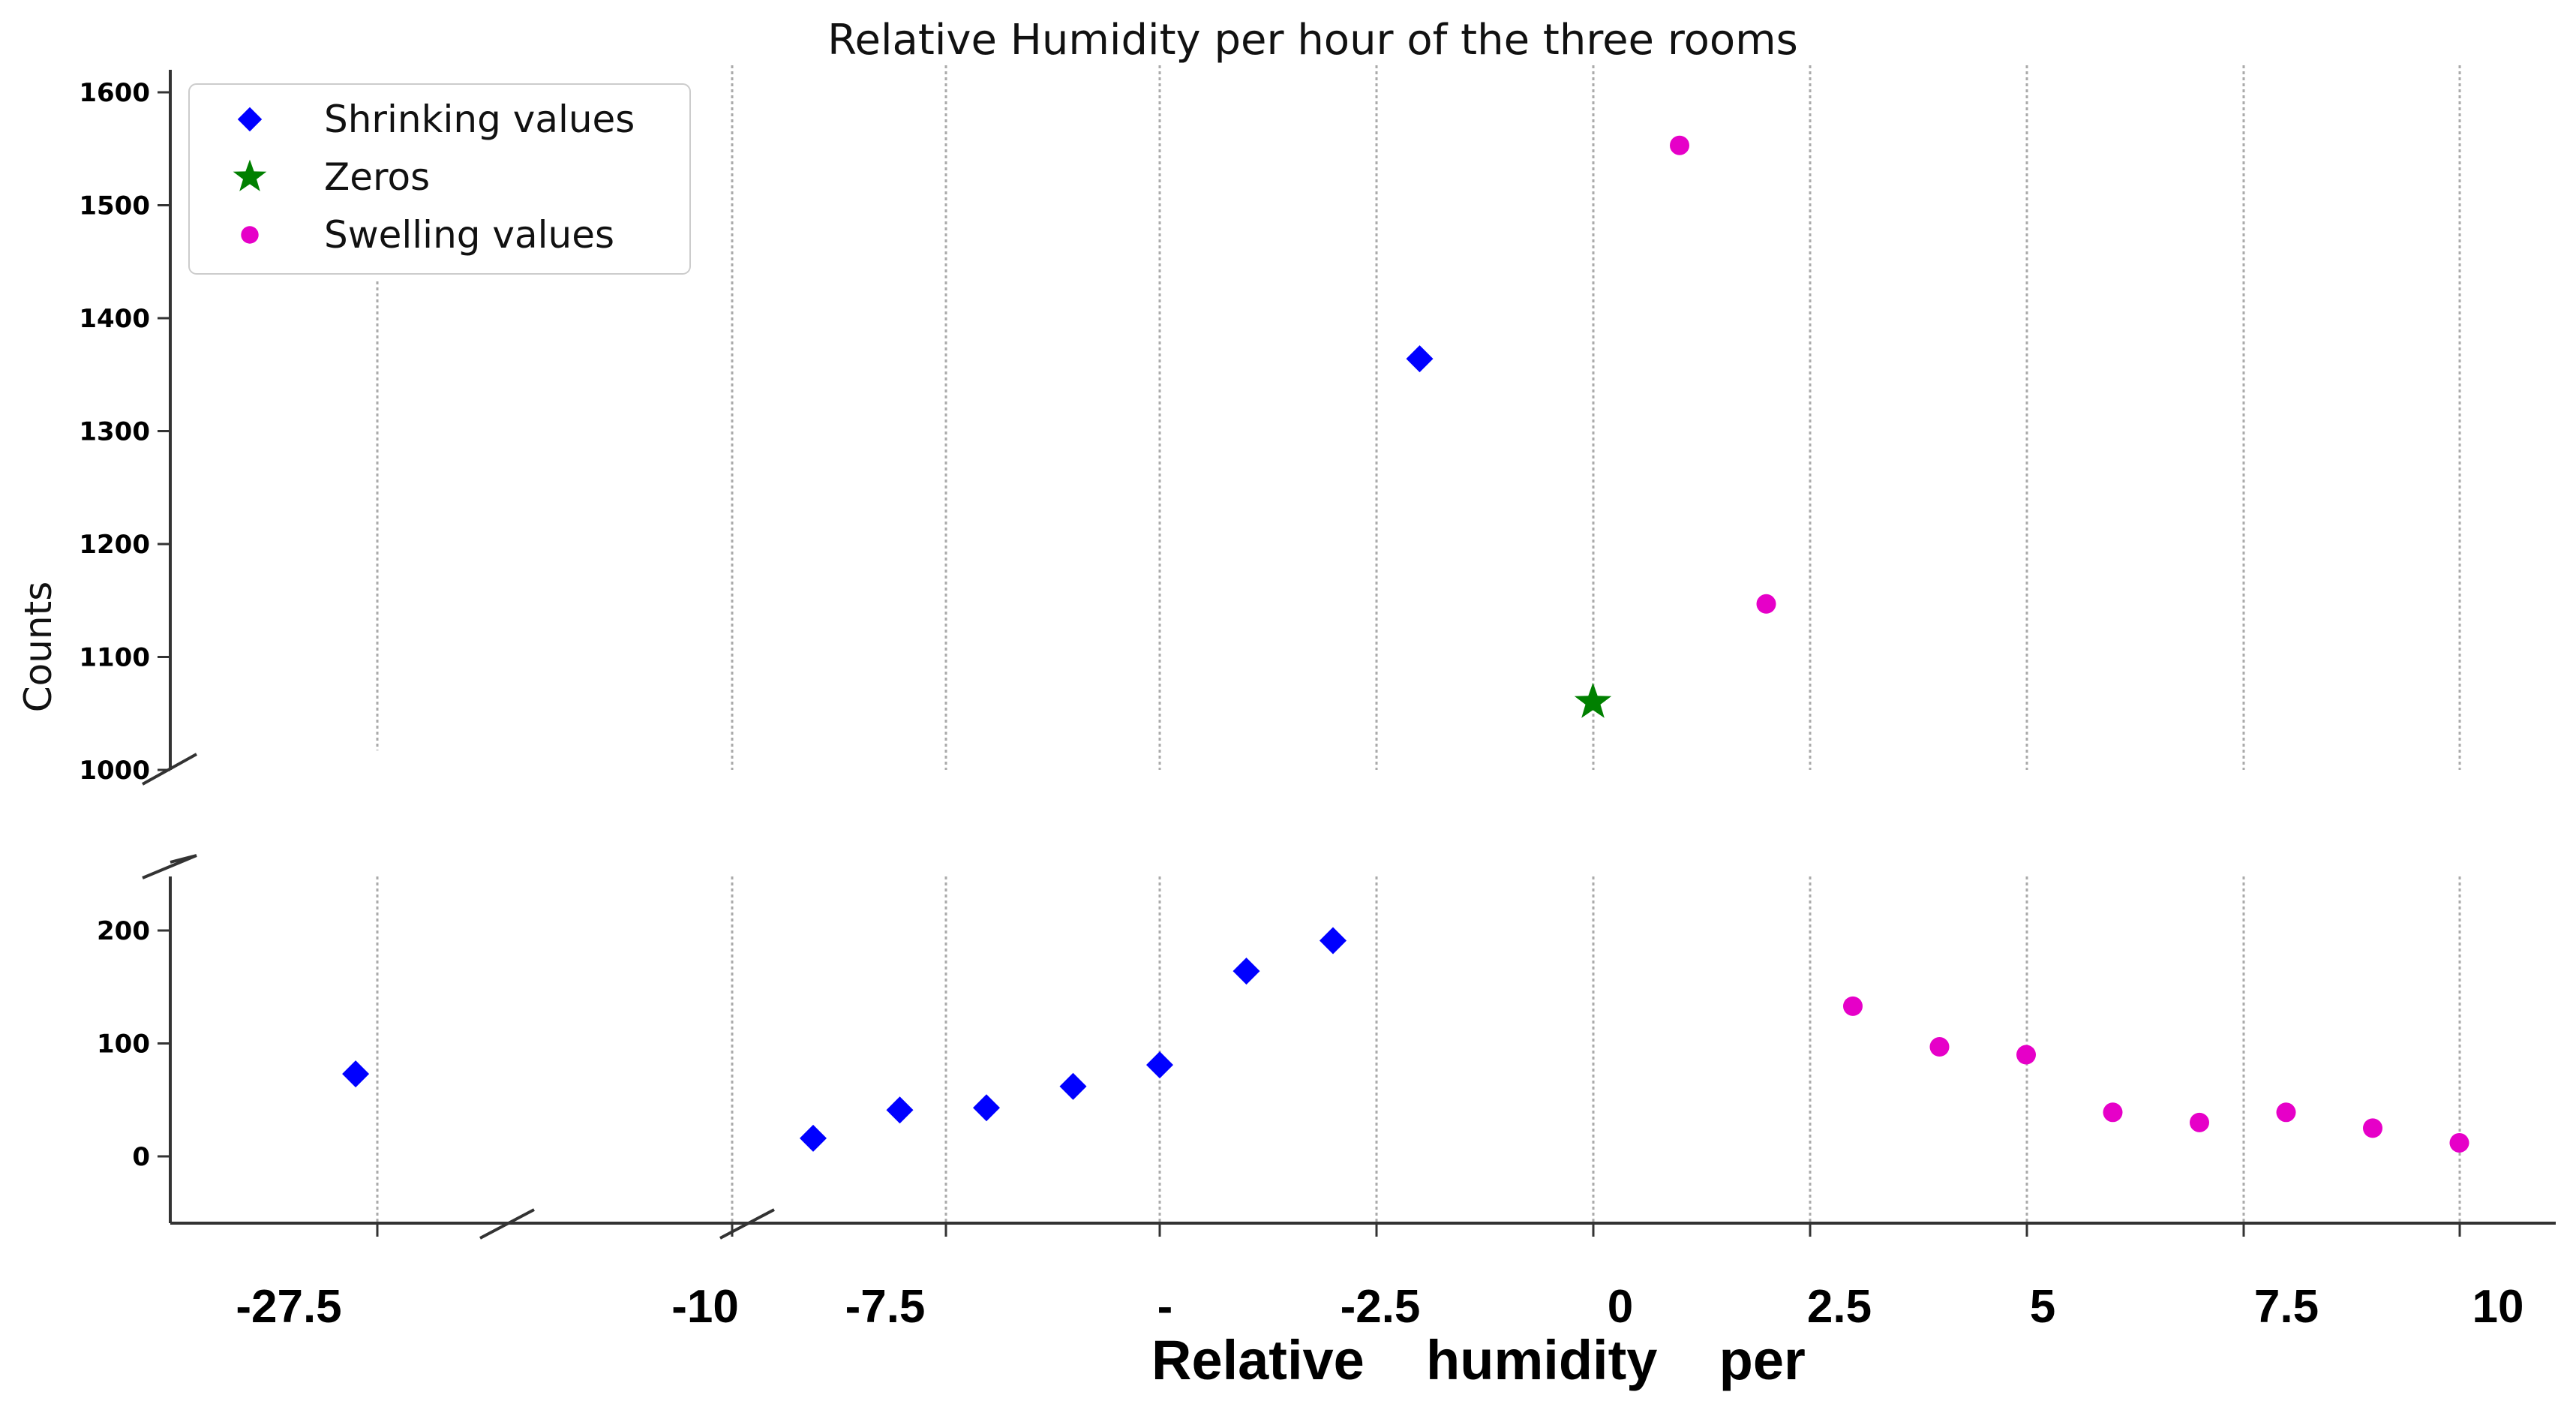 This screenshot has height=1407, width=2576. I want to click on y-tick-label: 200, so click(123, 931).